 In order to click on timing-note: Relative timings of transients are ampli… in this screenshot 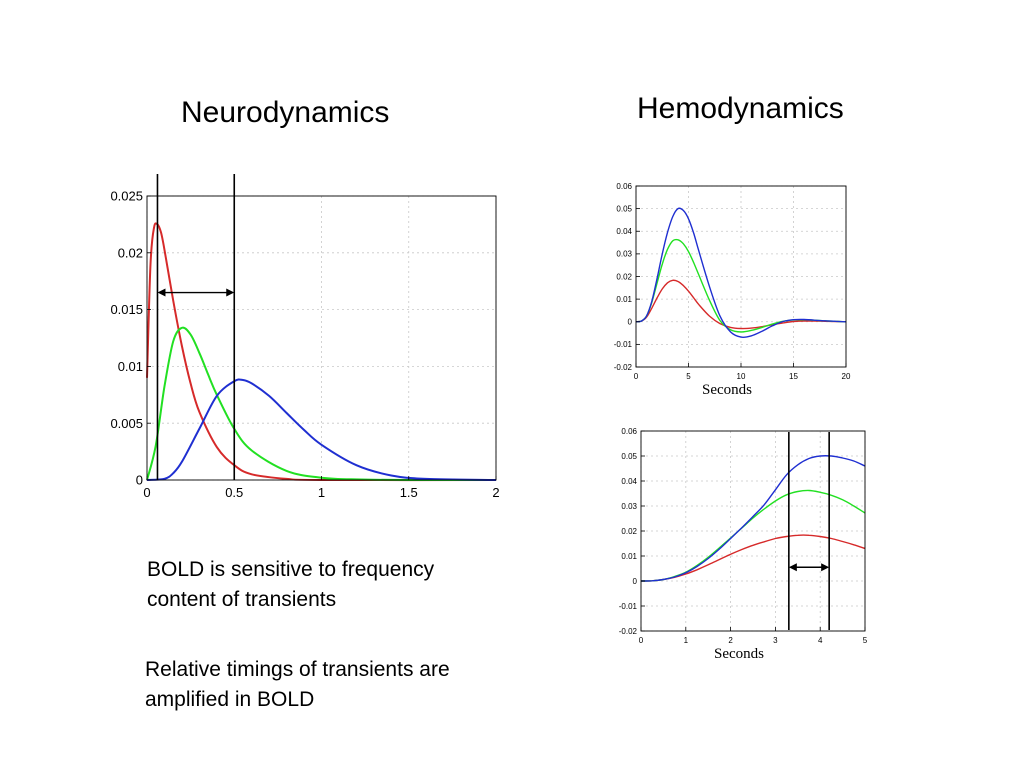, I will do `click(345, 685)`.